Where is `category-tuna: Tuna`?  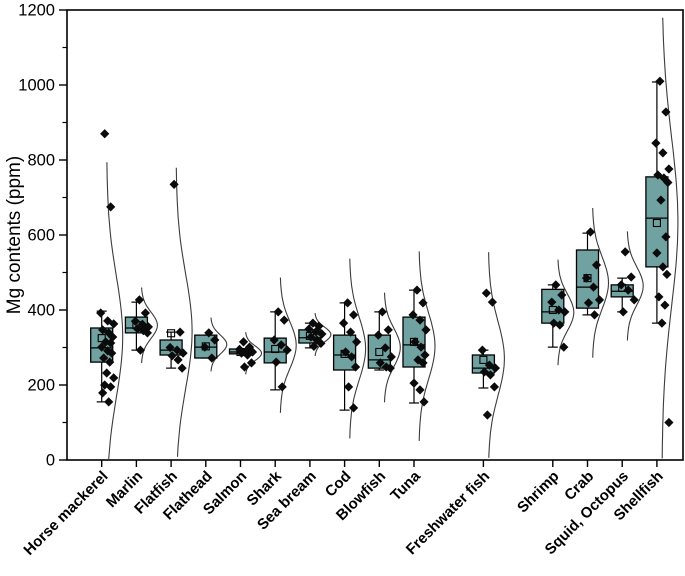
category-tuna: Tuna is located at coordinates (411, 377).